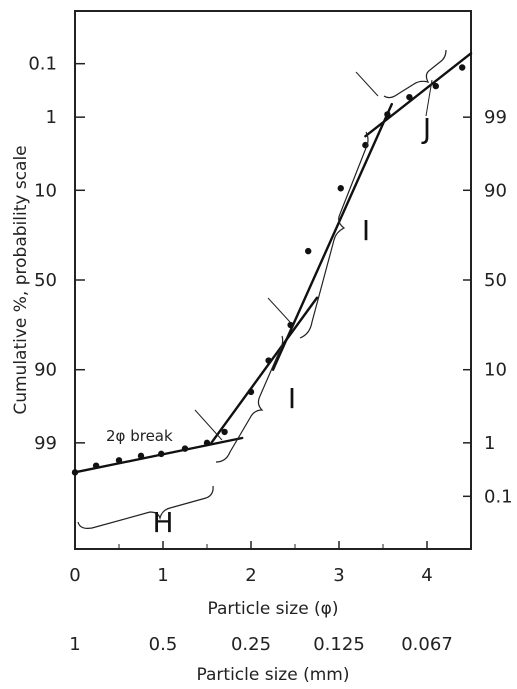  Describe the element at coordinates (251, 563) in the screenshot. I see `x-ticks: 0 1 2 3 4` at that location.